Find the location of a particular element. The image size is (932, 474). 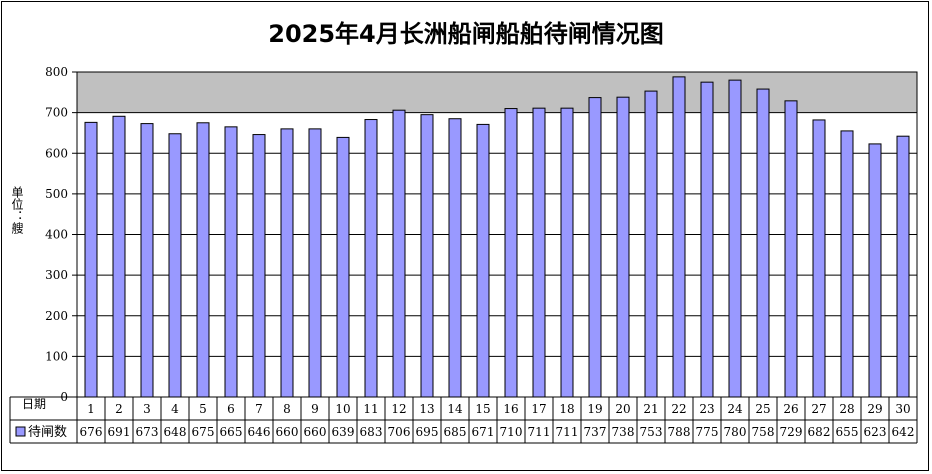

x-tick-label: 6 is located at coordinates (231, 409).